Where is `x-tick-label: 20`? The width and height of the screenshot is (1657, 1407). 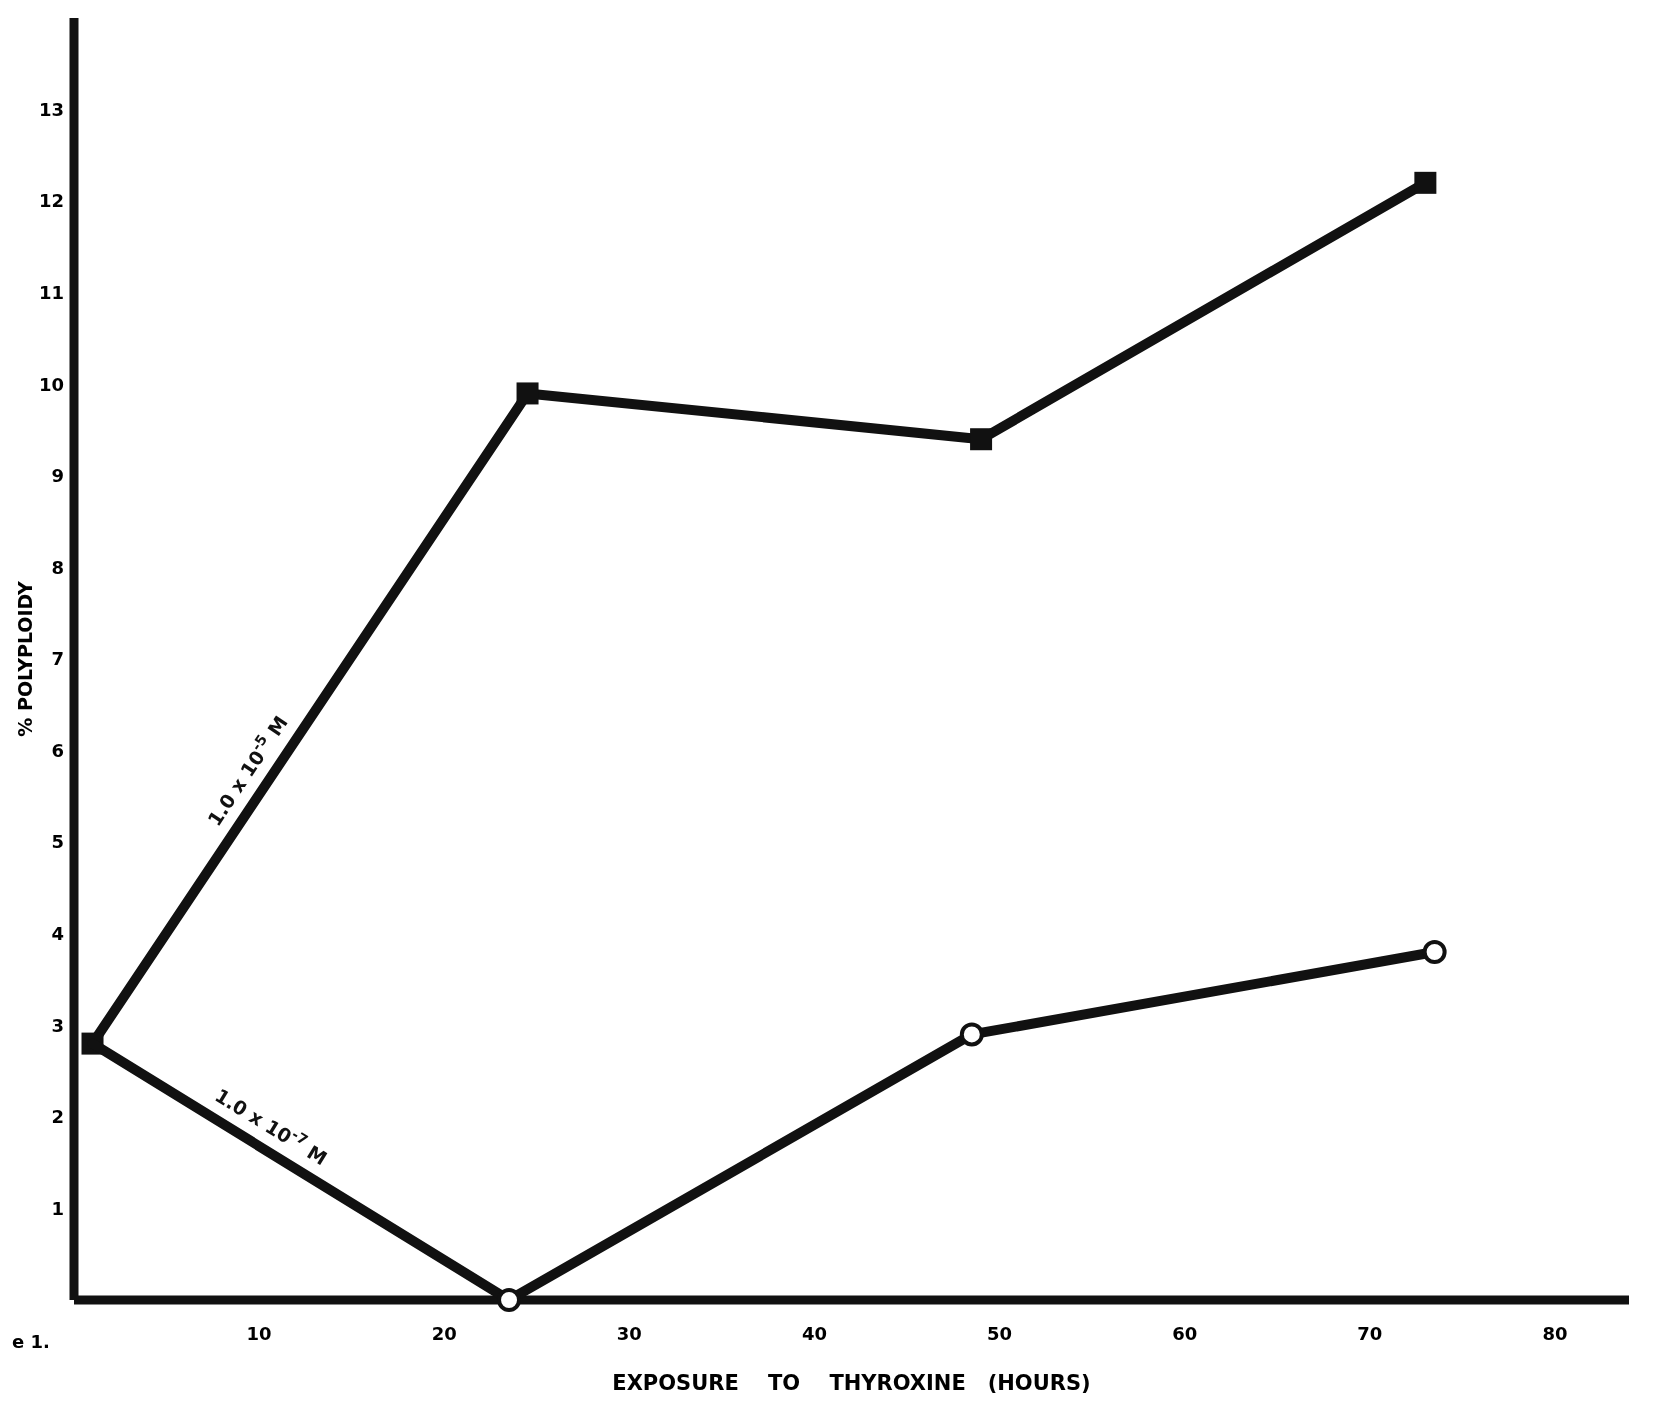 x-tick-label: 20 is located at coordinates (444, 1333).